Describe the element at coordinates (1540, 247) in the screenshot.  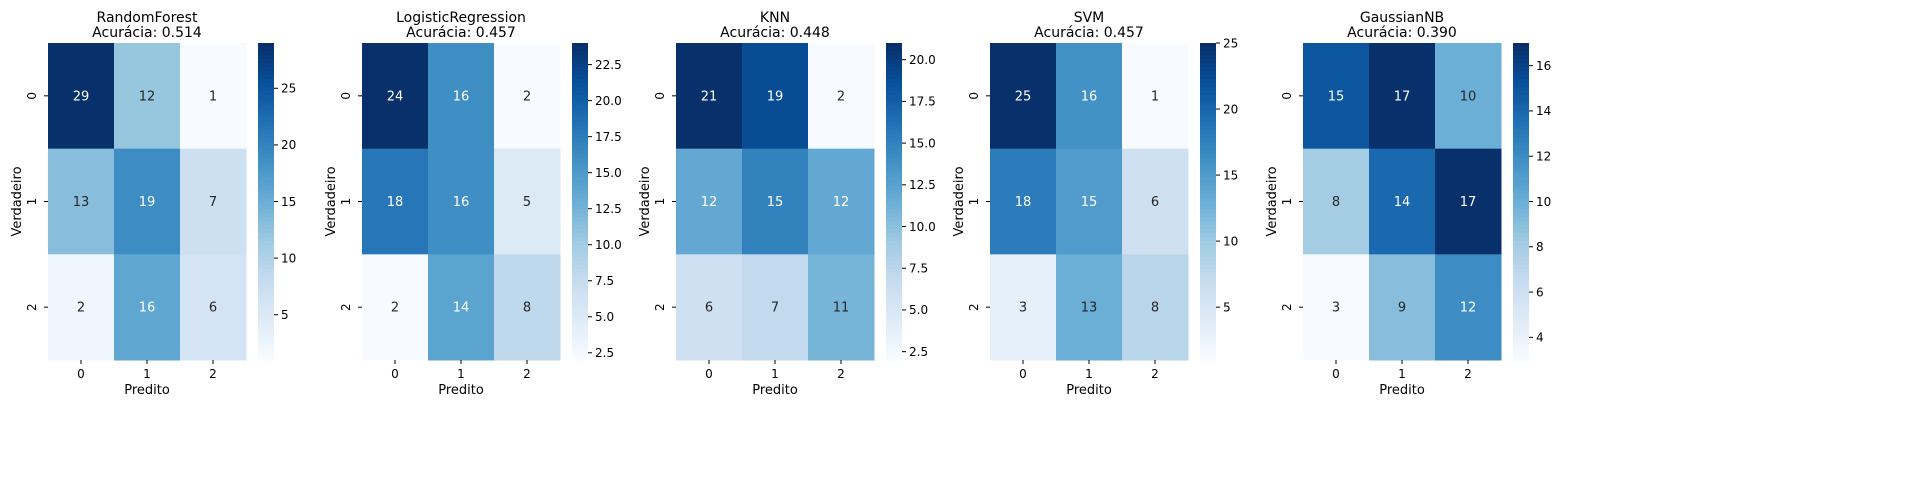
I see `colorbar-tick-label: 8` at that location.